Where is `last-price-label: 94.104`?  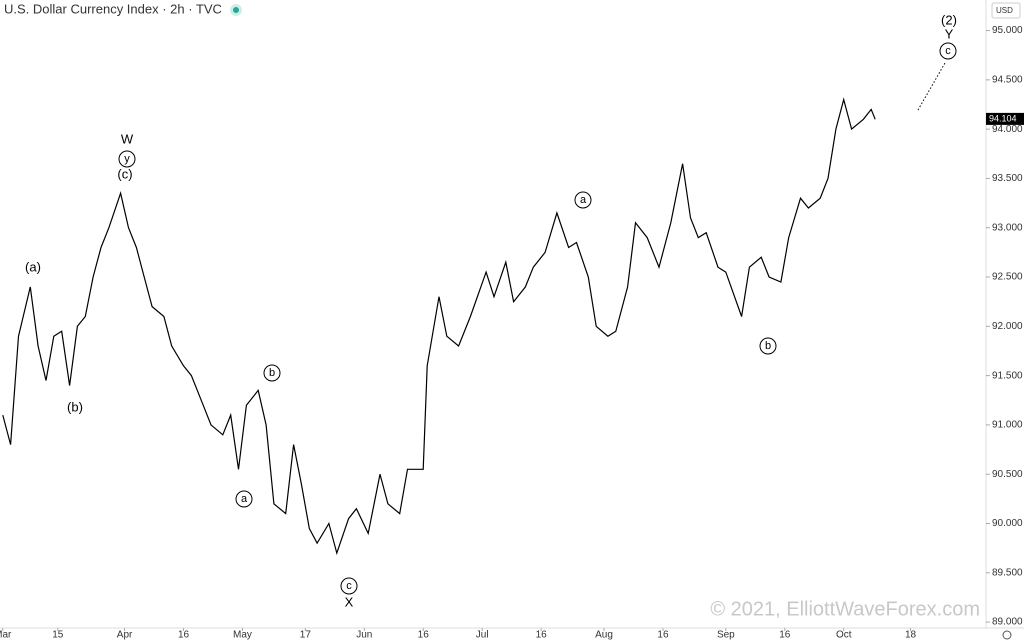 last-price-label: 94.104 is located at coordinates (1003, 118).